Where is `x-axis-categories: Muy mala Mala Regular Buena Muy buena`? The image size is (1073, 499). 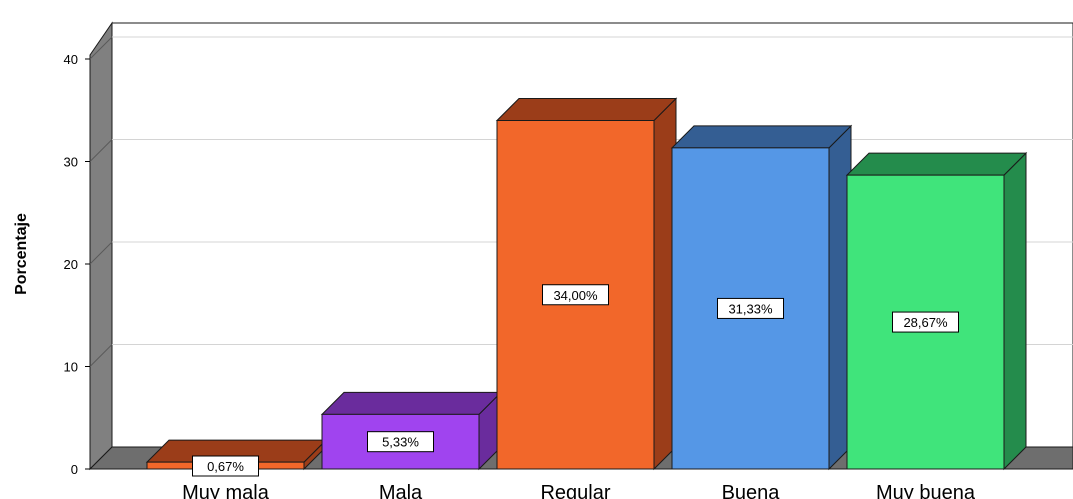 x-axis-categories: Muy mala Mala Regular Buena Muy buena is located at coordinates (579, 490).